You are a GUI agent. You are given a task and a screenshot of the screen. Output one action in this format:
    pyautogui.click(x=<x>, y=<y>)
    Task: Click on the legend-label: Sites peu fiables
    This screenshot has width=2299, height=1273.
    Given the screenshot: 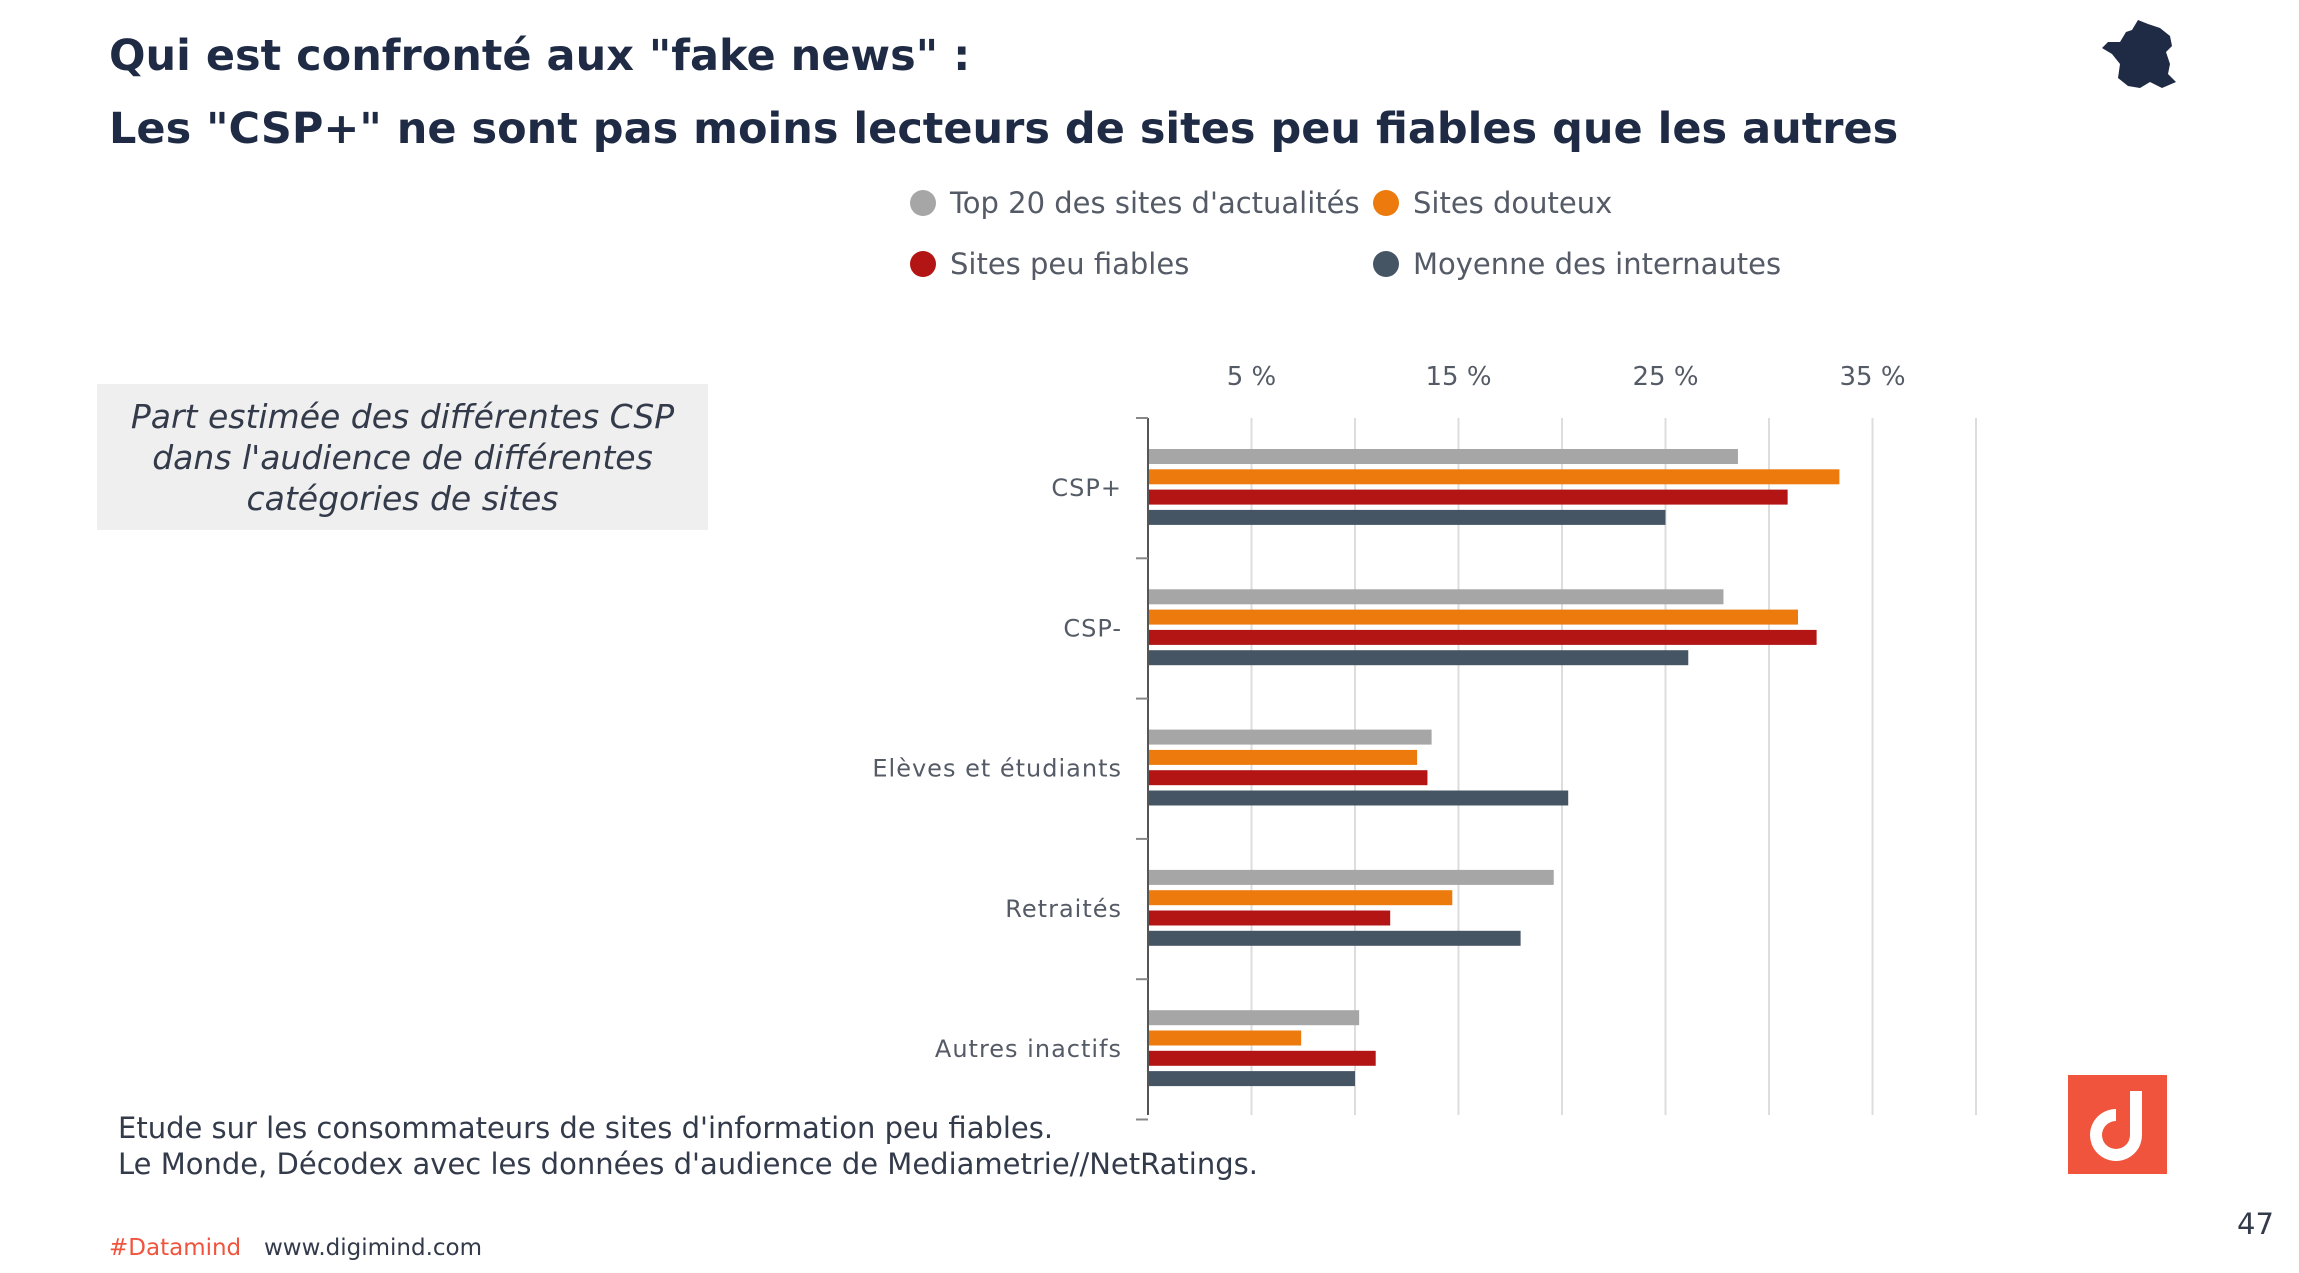 What is the action you would take?
    pyautogui.click(x=1070, y=264)
    